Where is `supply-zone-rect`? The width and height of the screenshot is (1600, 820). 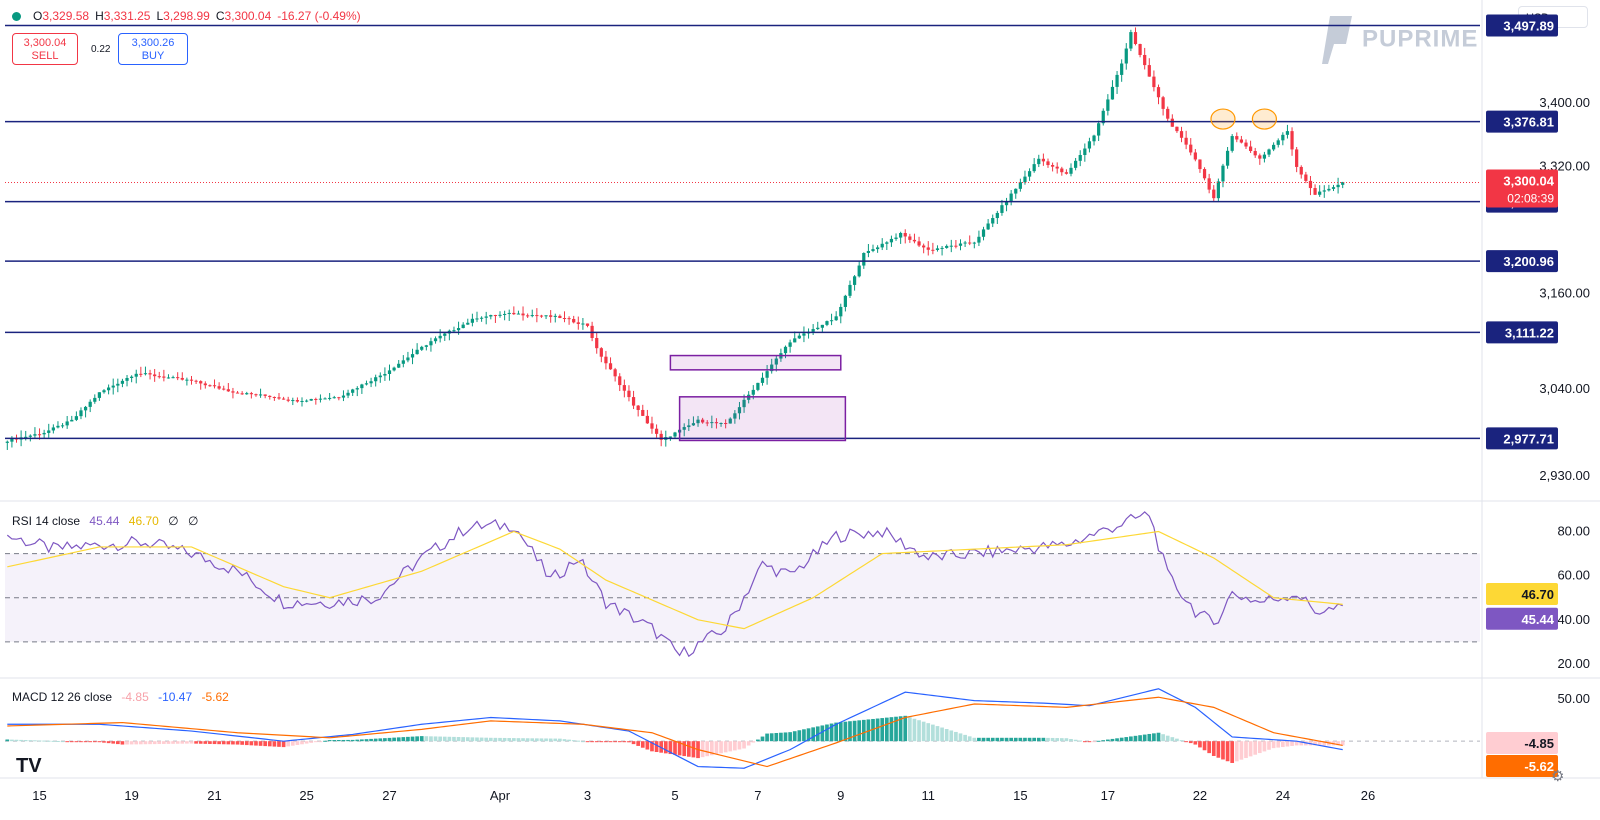
supply-zone-rect is located at coordinates (755, 362).